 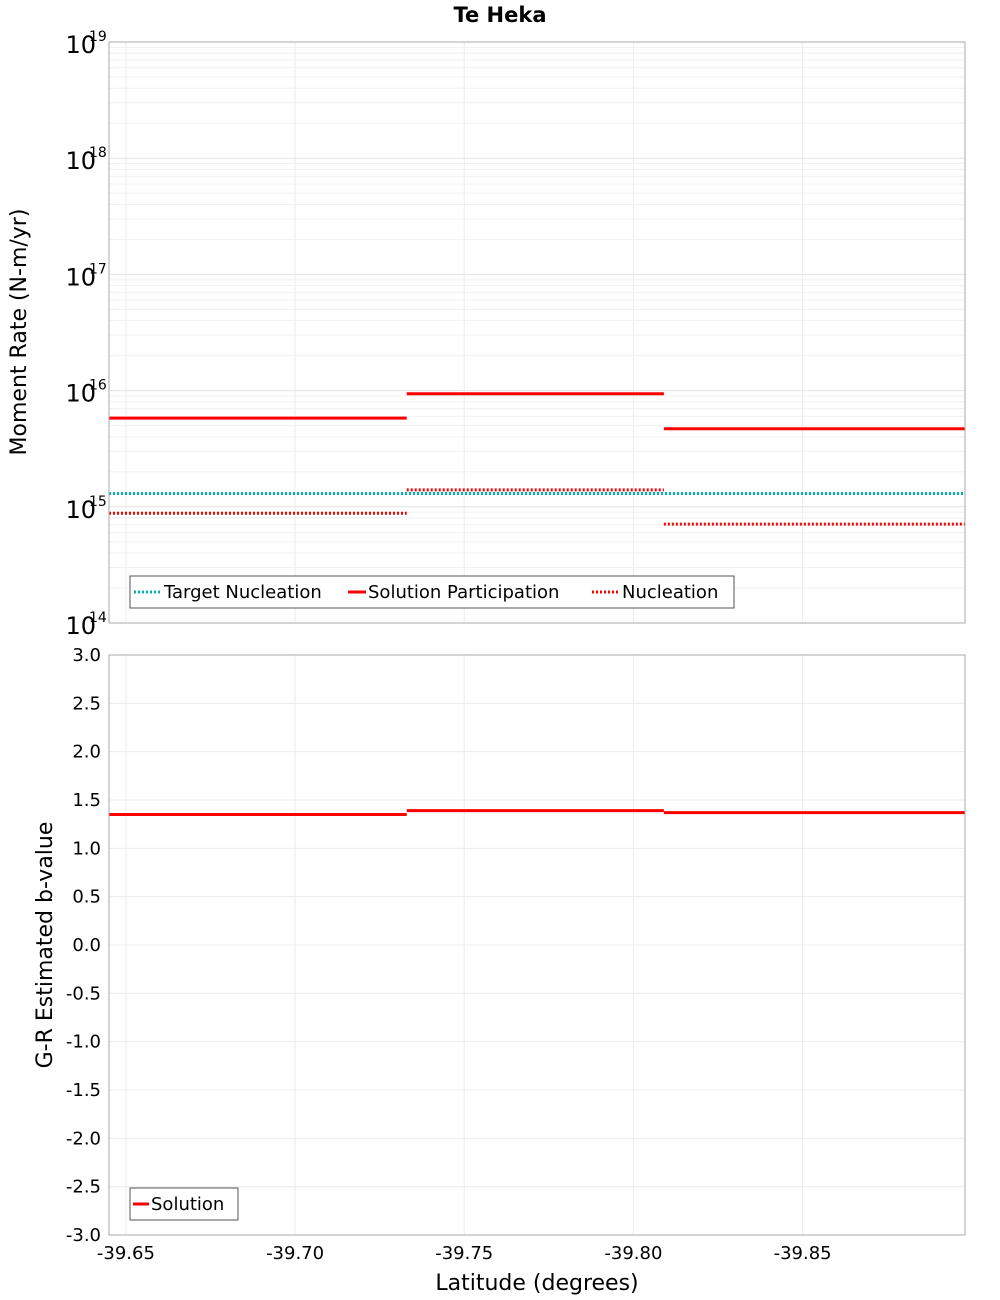 I want to click on bottom-legend: Solution, so click(x=184, y=1204).